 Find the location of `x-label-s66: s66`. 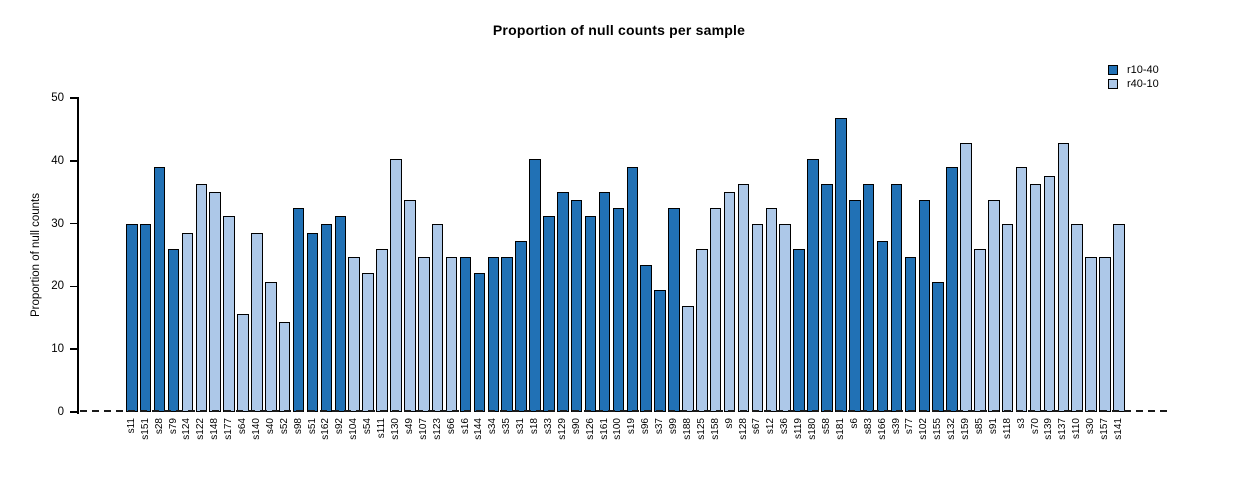

x-label-s66: s66 is located at coordinates (451, 426).